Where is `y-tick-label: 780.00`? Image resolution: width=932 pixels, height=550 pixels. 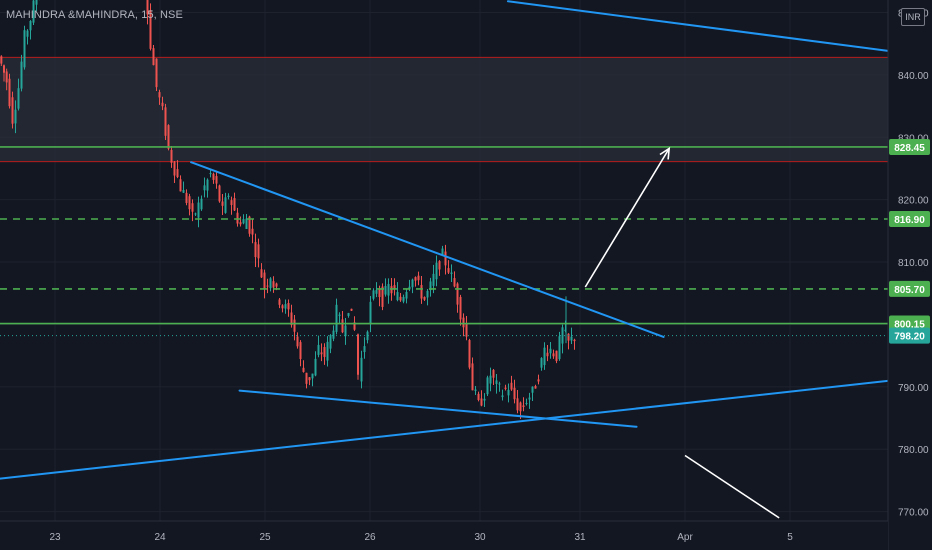
y-tick-label: 780.00 is located at coordinates (913, 450).